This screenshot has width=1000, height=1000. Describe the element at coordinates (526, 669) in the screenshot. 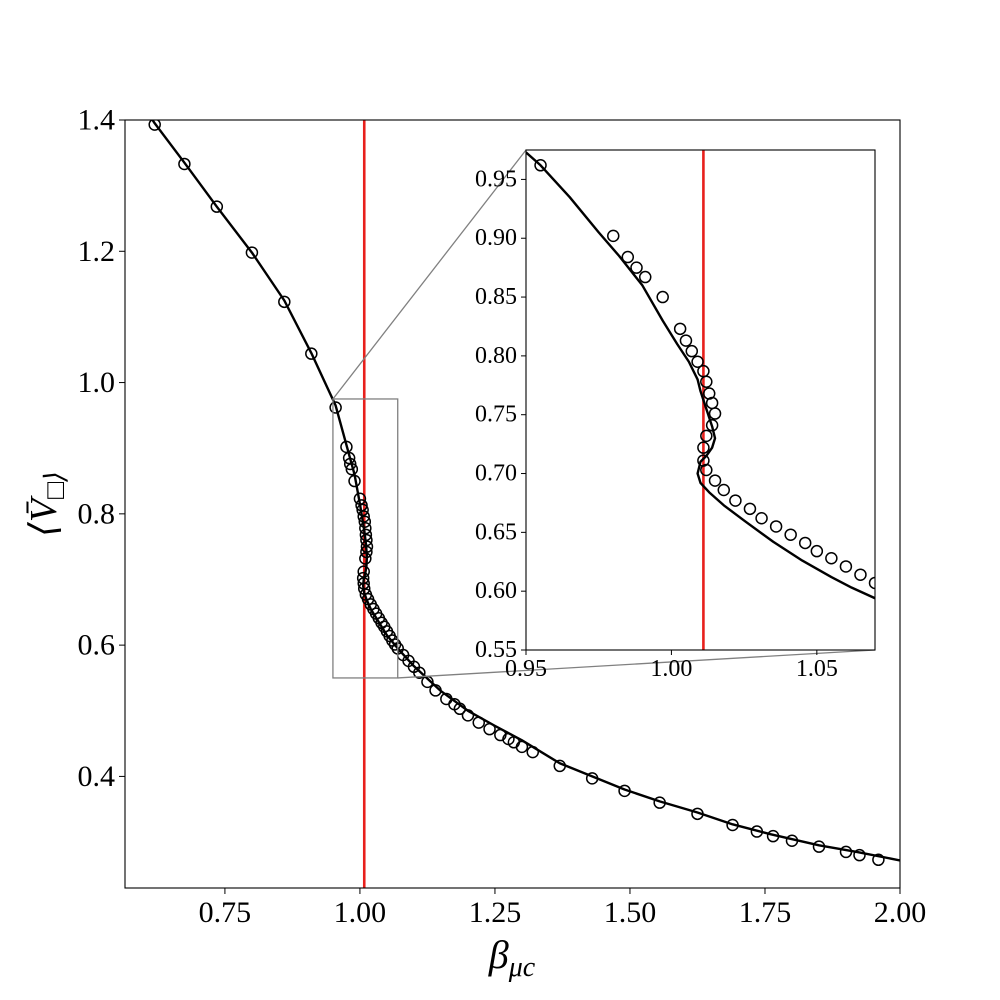

I see `inset-x-tick-label: 0.95` at that location.